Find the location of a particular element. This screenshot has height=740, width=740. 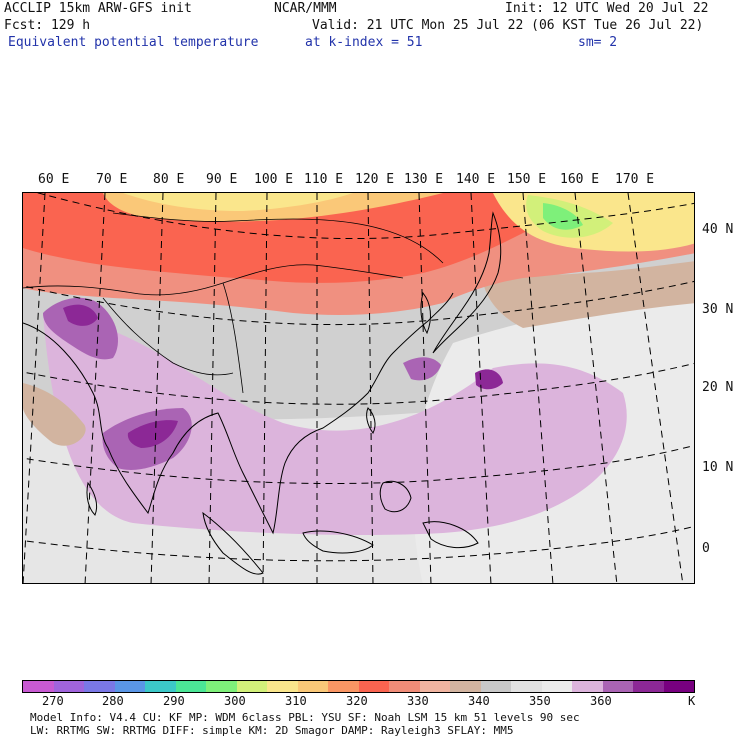

colorbar-tick-label: 270 is located at coordinates (53, 701).